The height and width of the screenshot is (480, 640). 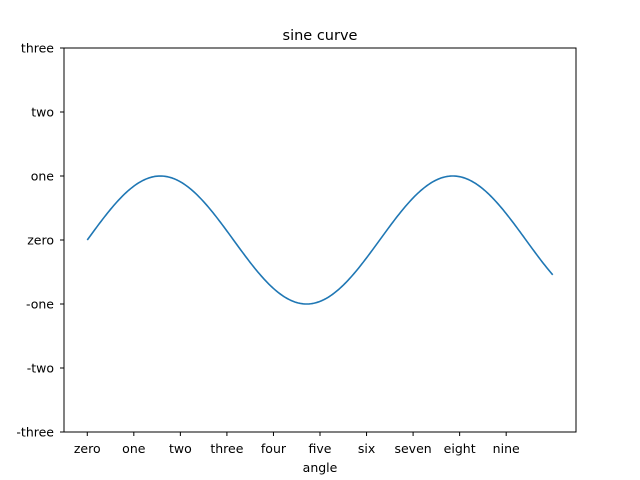 I want to click on x-tick-label-2: two, so click(x=180, y=448).